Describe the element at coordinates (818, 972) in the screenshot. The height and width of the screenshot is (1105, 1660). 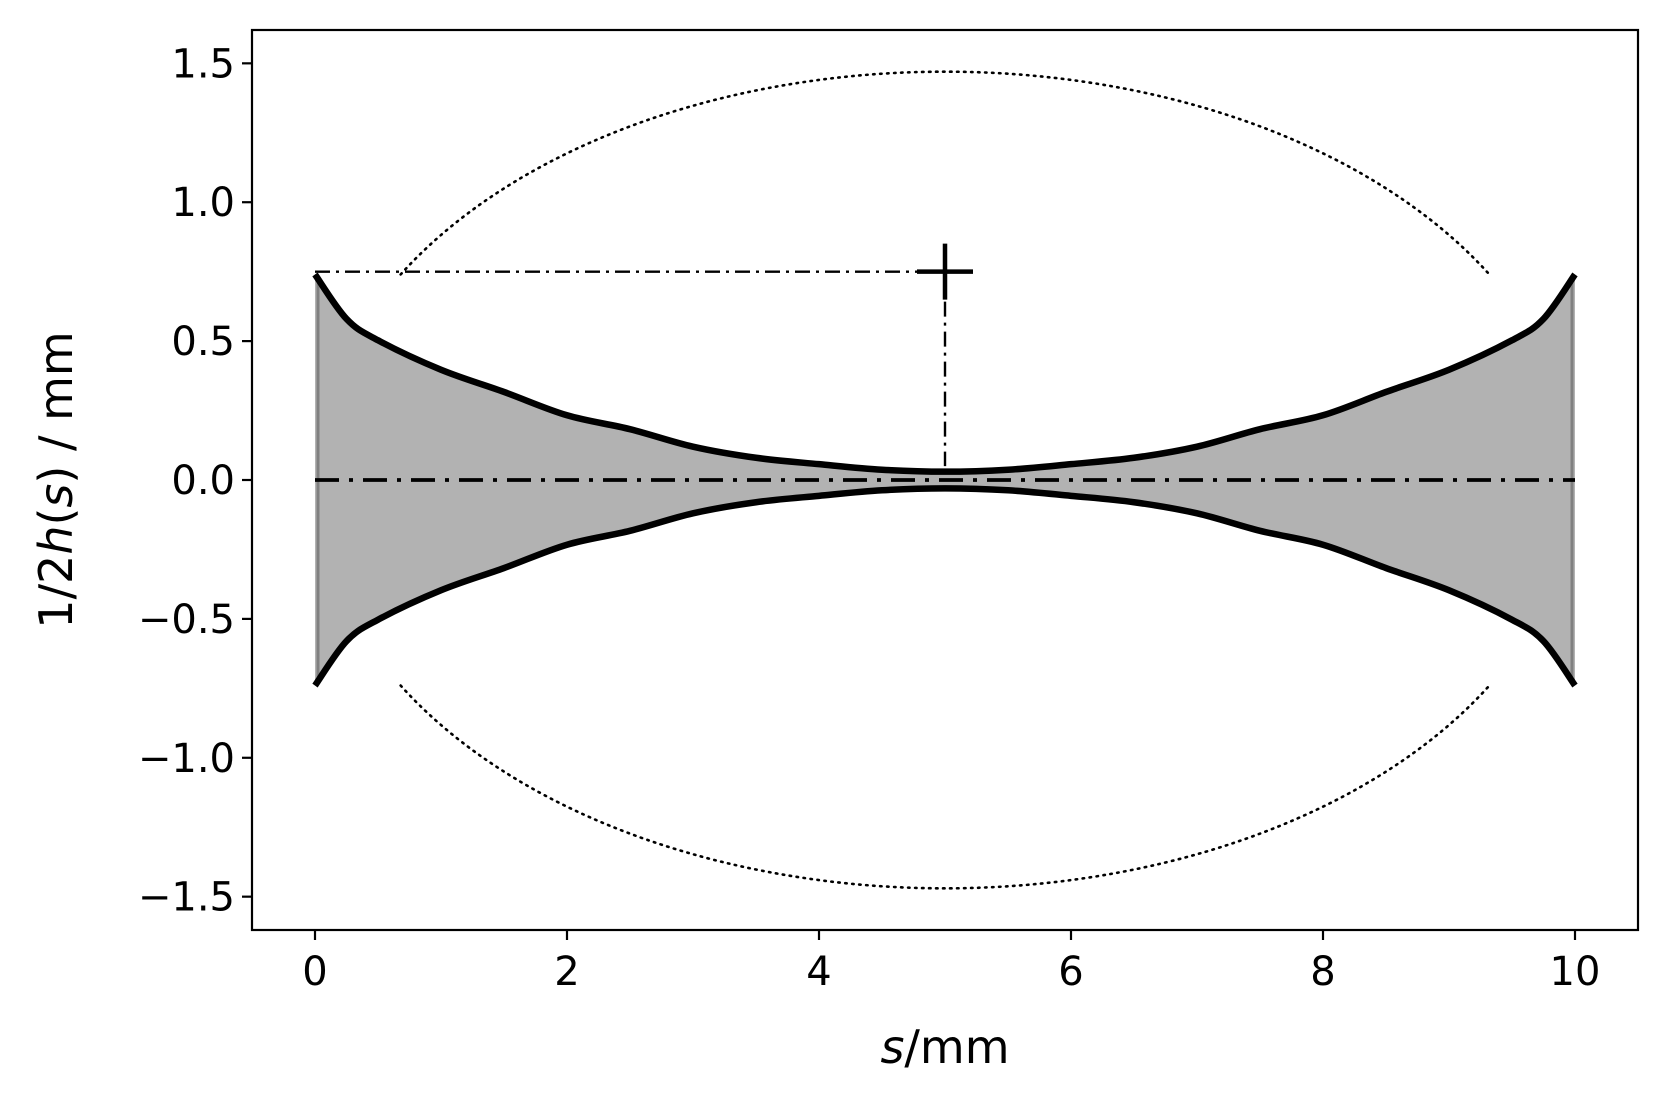
I see `x-tick-label: 4` at that location.